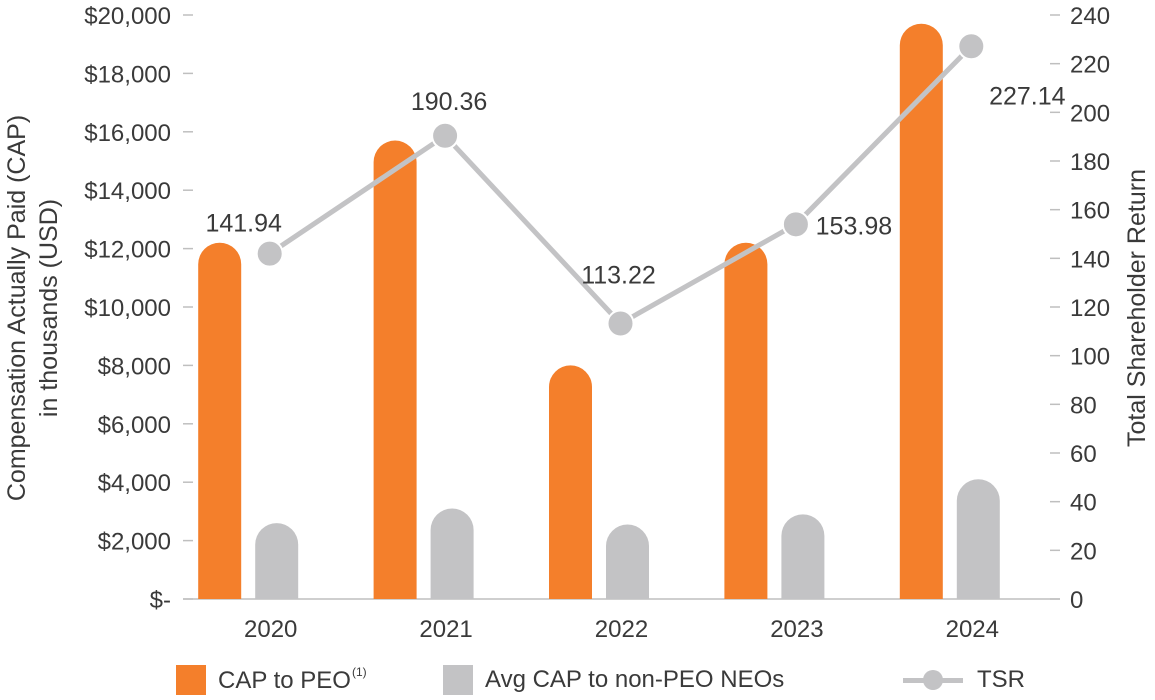 This screenshot has height=700, width=1155. What do you see at coordinates (618, 275) in the screenshot?
I see `tsr-data-label: 113.22` at bounding box center [618, 275].